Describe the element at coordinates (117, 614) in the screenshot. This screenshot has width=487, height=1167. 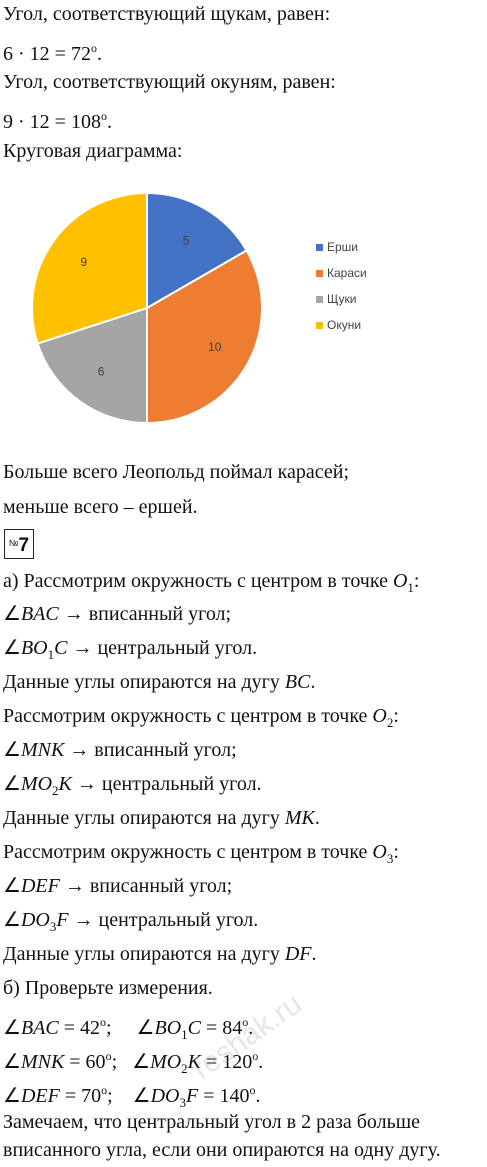
I see `angle-bac-inscribed: ∠BAC → вписанный угол;` at that location.